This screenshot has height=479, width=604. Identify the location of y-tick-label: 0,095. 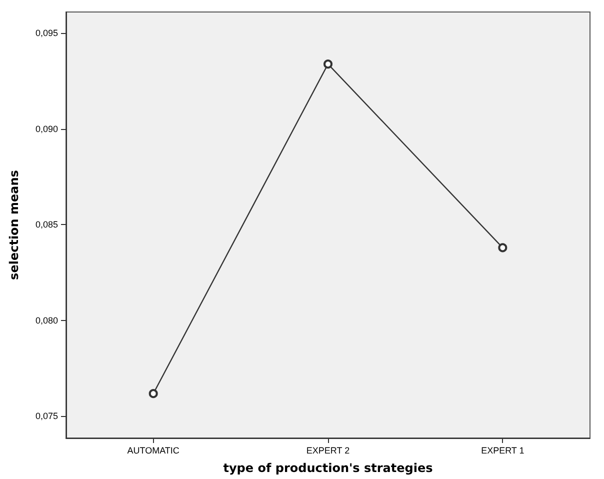
(46, 33).